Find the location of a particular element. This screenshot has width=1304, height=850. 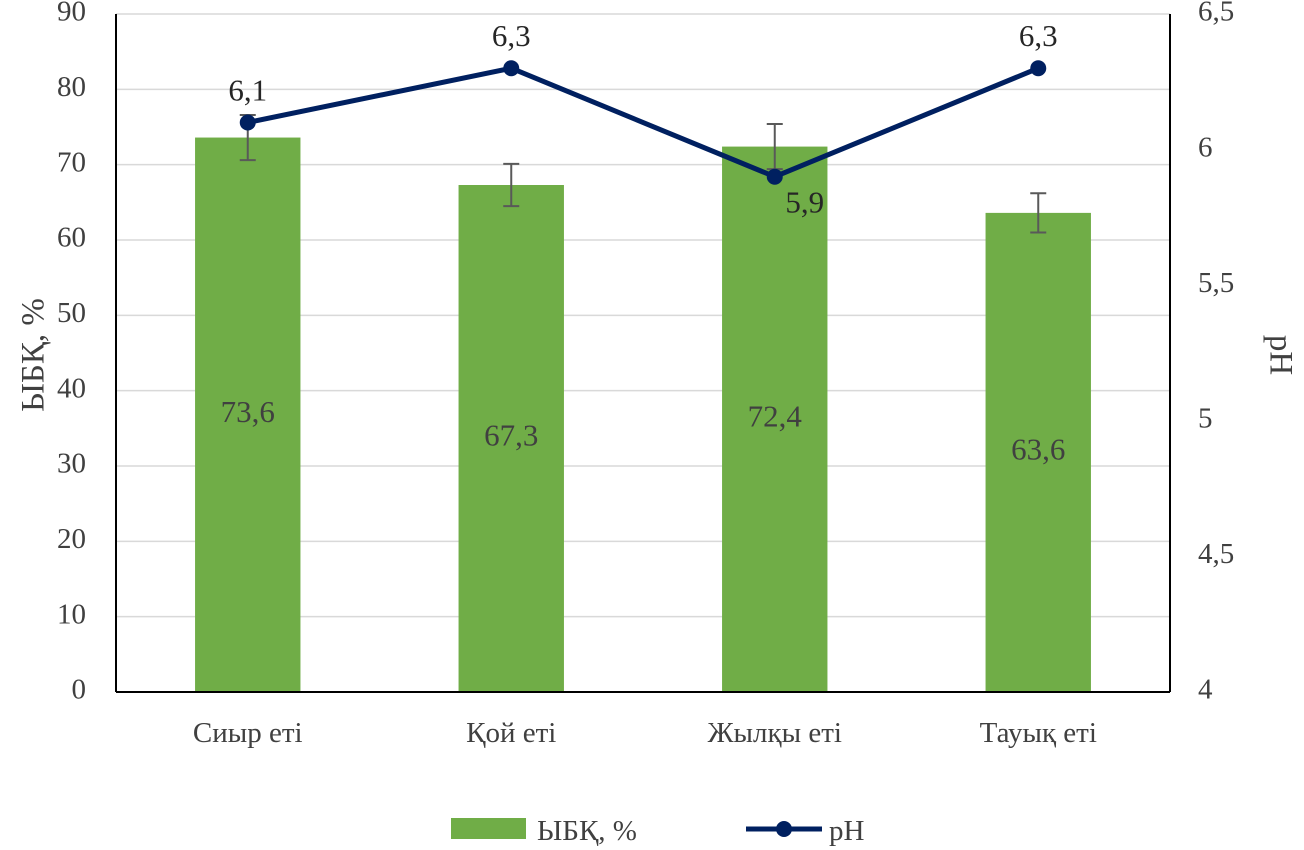

bar-data-label: 73,6 is located at coordinates (248, 411).